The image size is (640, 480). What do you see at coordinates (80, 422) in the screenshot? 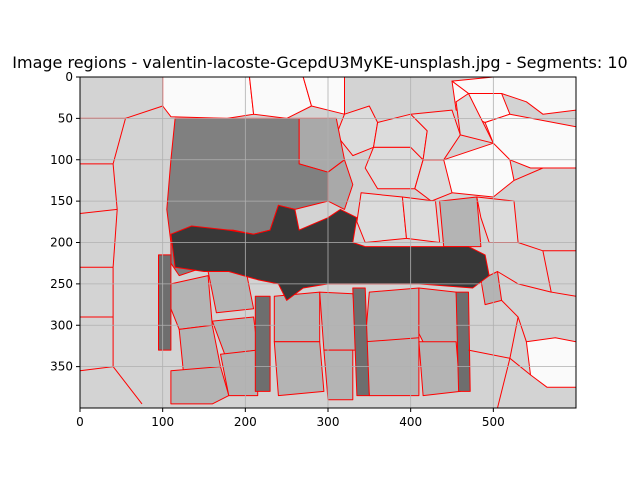
I see `x-tick-label: 0` at bounding box center [80, 422].